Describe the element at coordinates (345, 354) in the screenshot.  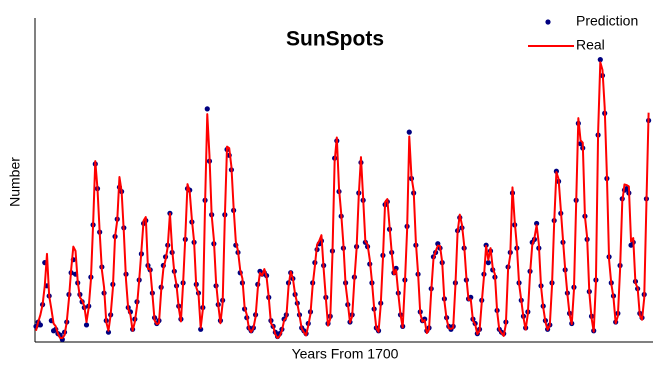
I see `x-axis-label: Years From 1700` at that location.